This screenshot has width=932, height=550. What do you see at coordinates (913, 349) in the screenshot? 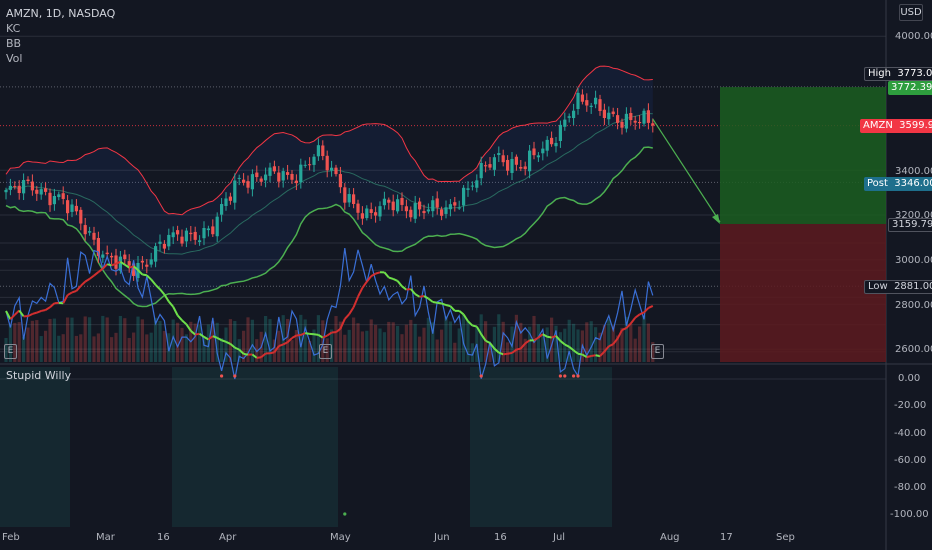
I see `price-tick: 2600.00` at bounding box center [913, 349].